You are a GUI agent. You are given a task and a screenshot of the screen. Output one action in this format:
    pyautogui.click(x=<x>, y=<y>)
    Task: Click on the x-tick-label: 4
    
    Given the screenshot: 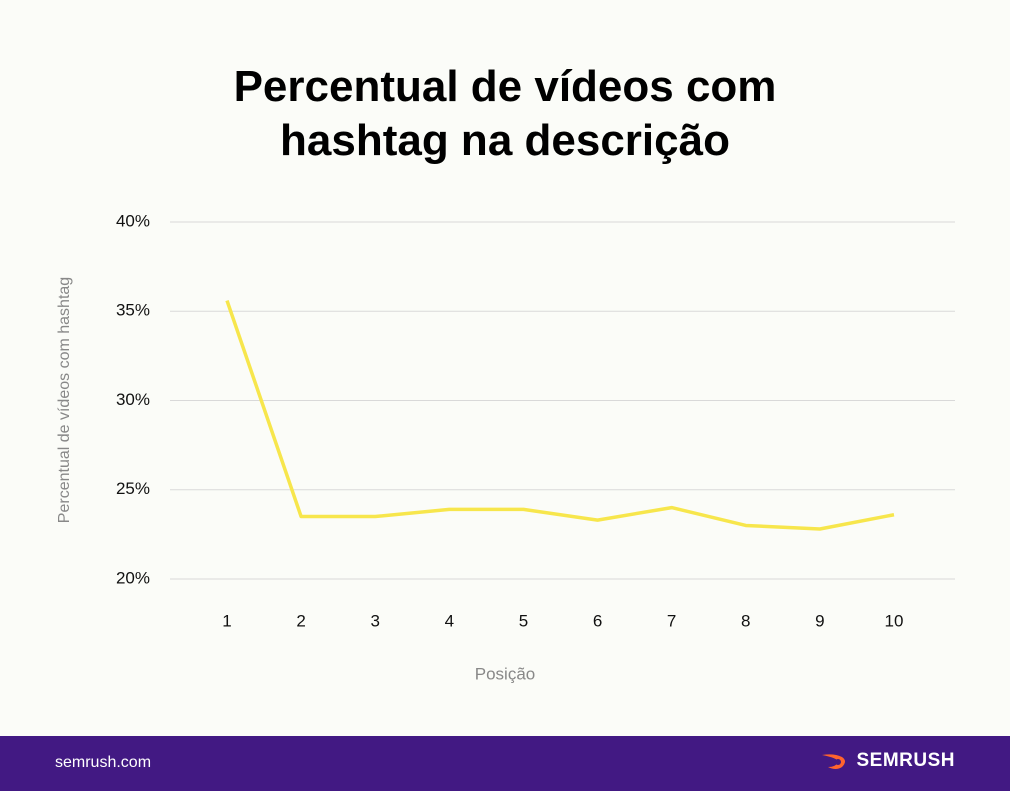 What is the action you would take?
    pyautogui.click(x=449, y=620)
    